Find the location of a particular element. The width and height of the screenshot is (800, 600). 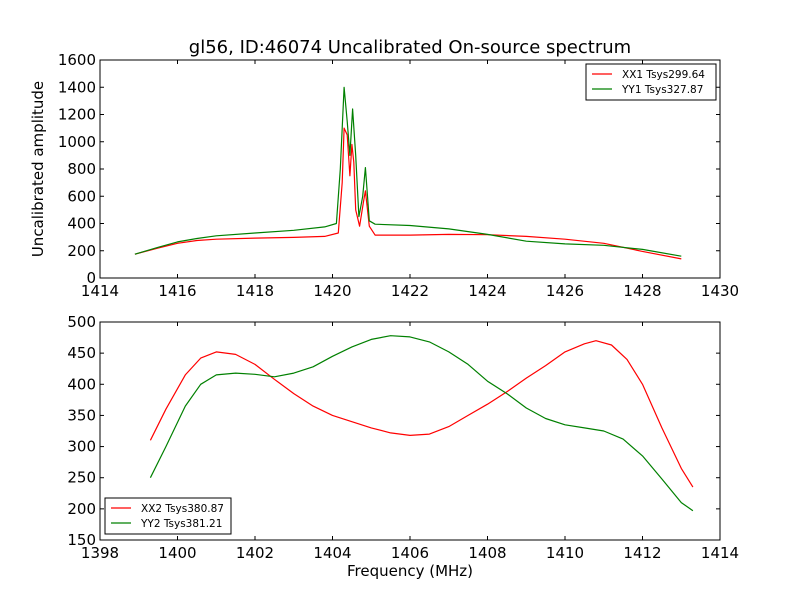

top-y-tick-label: 1200 is located at coordinates (77, 115).